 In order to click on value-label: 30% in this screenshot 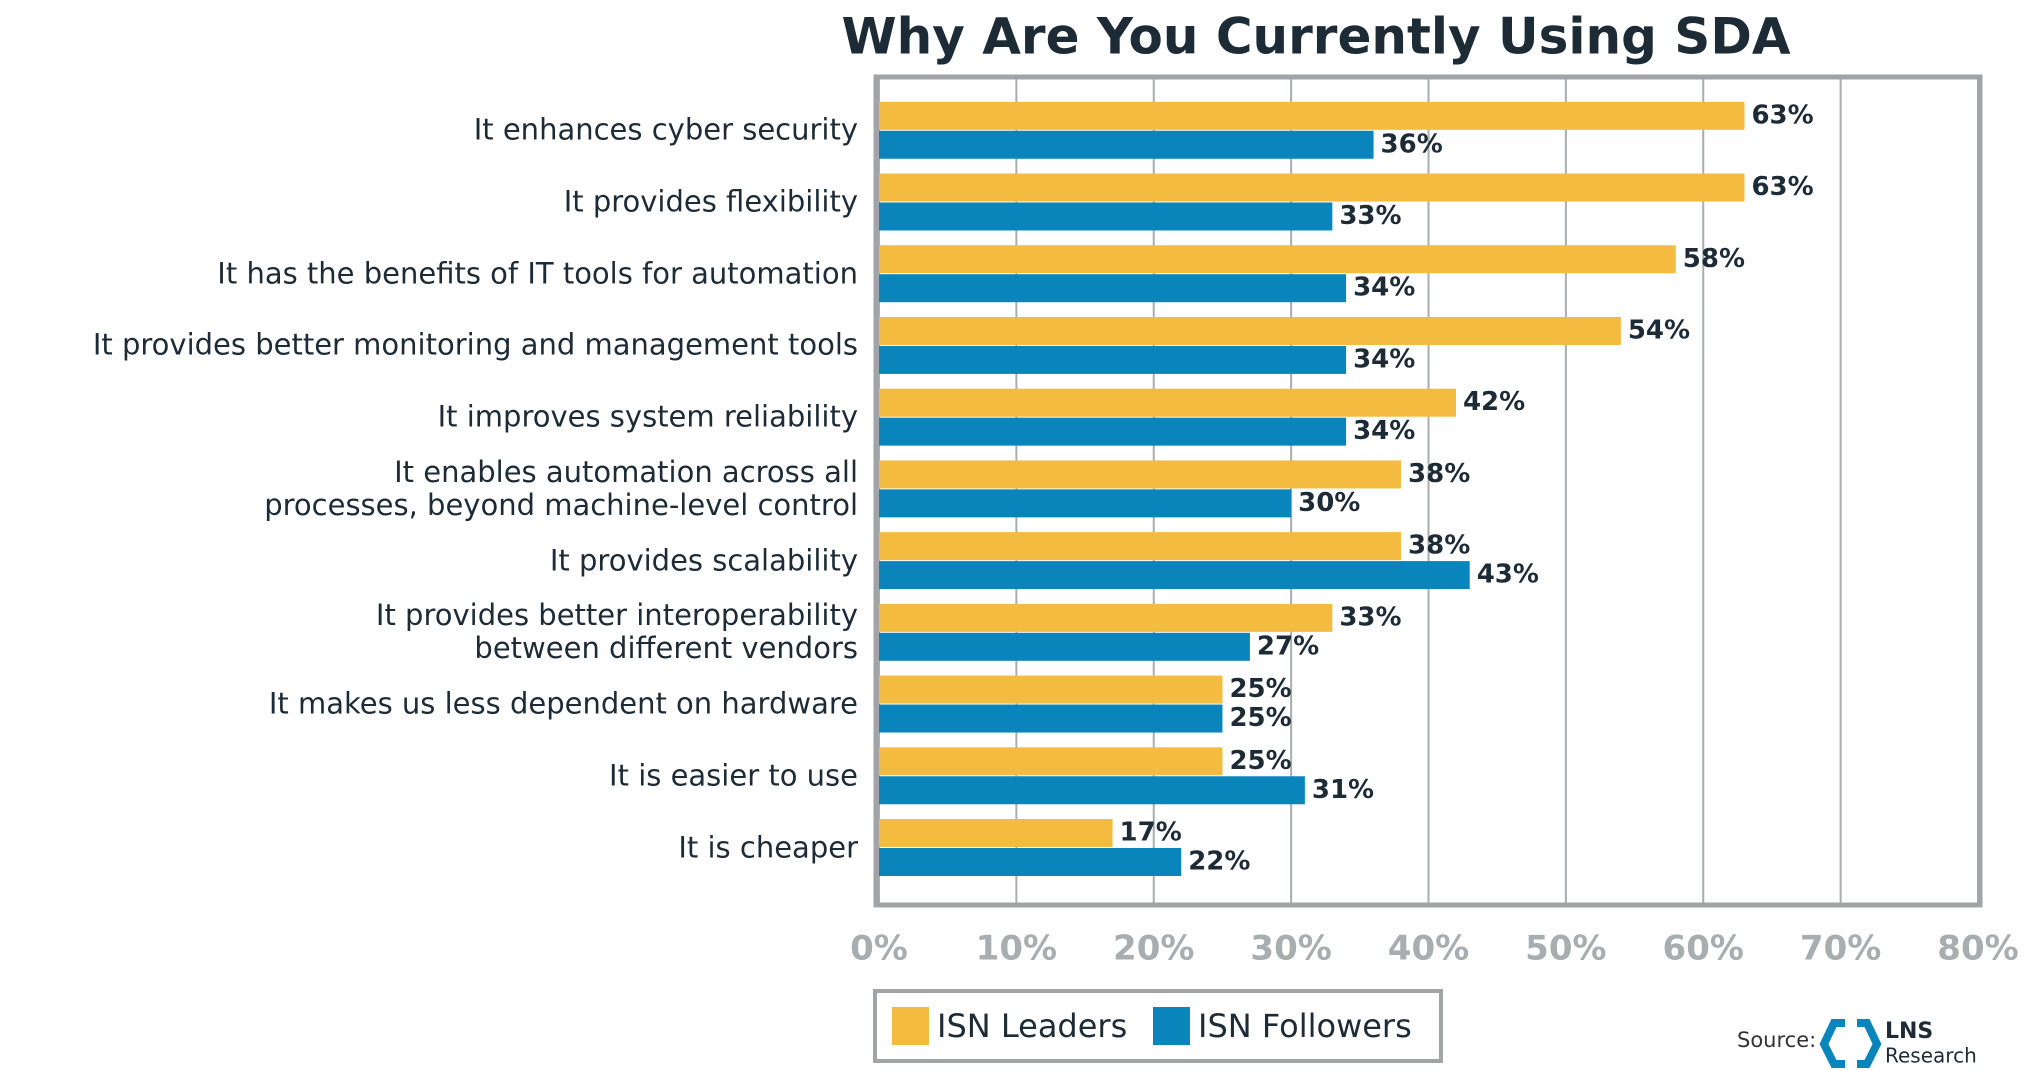, I will do `click(1329, 503)`.